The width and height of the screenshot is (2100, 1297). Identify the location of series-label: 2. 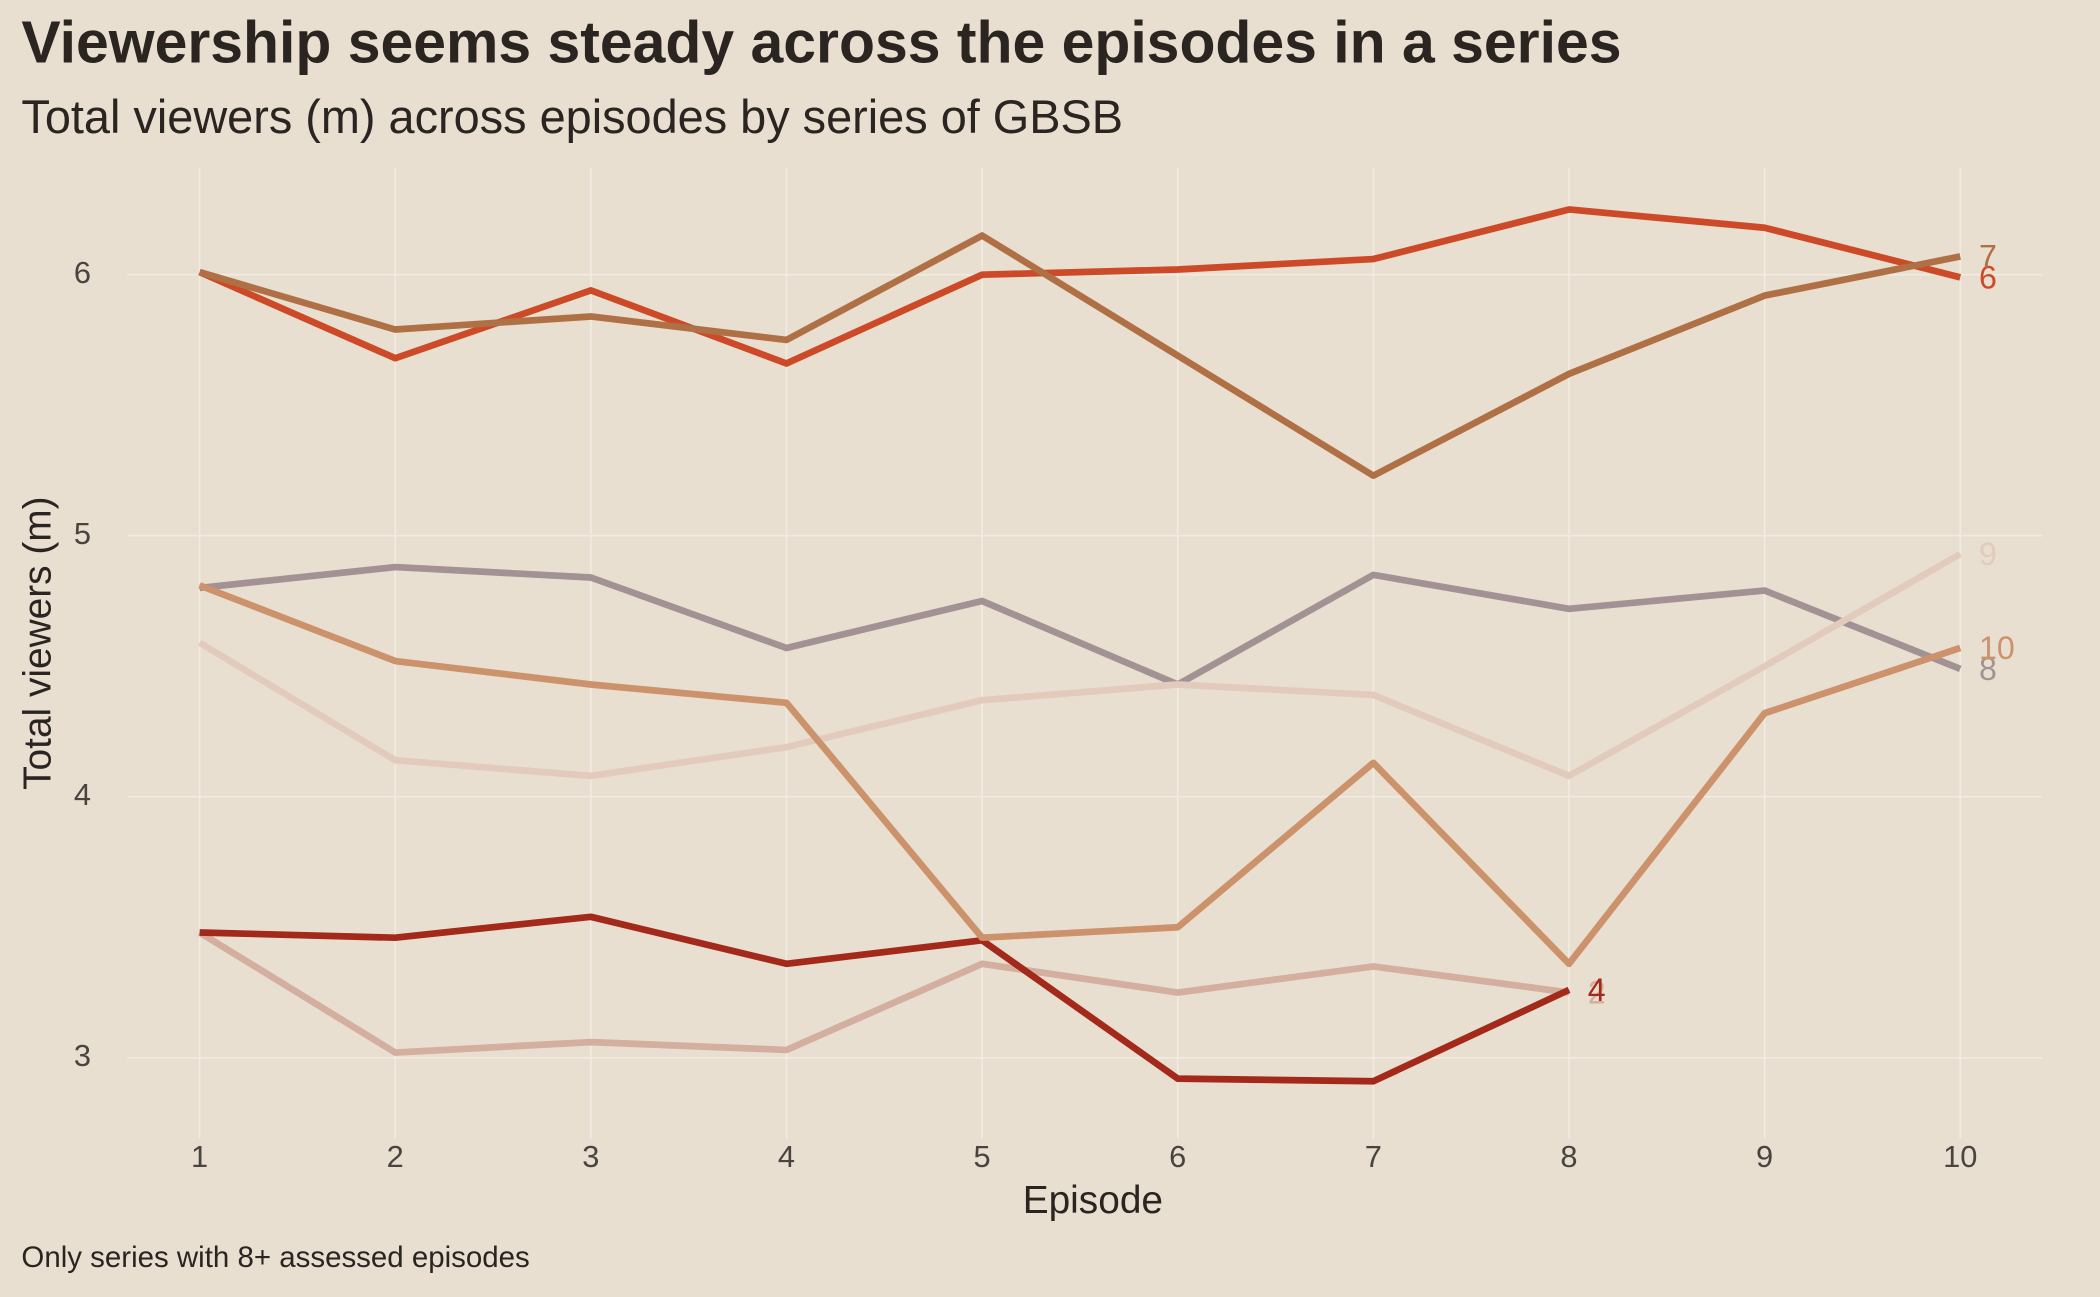
(1597, 993).